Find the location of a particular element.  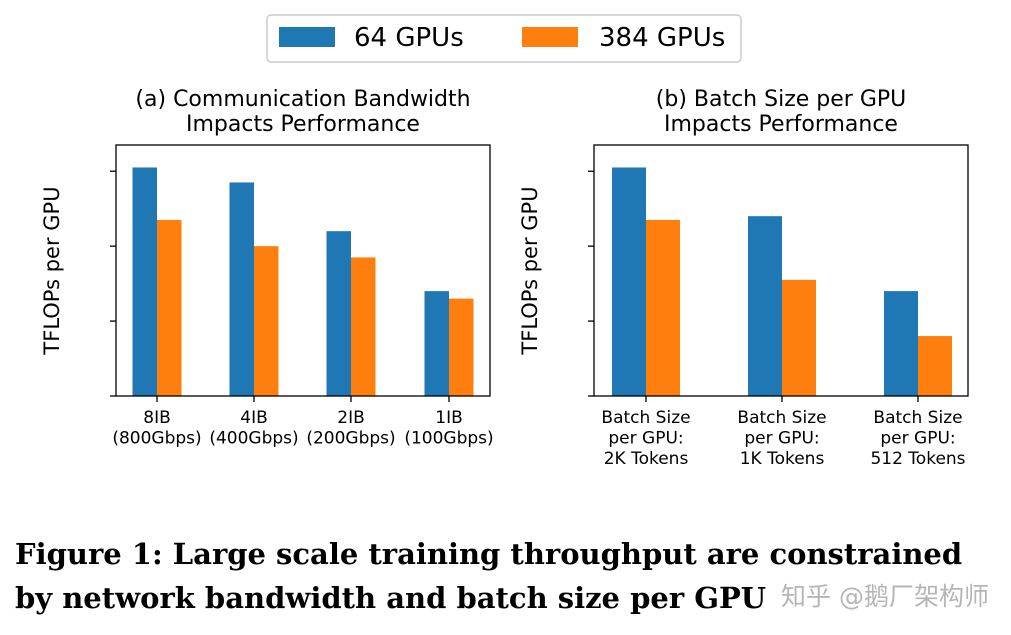

x-tick-label-a-3: 1IB (100Gbps) is located at coordinates (448, 428).